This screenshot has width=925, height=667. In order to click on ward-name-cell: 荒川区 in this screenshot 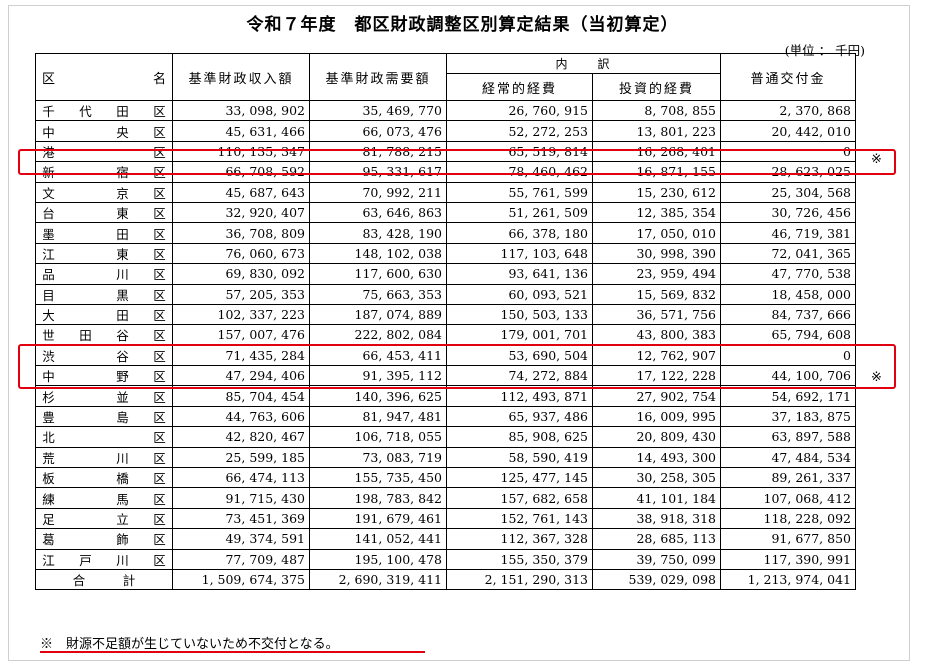, I will do `click(104, 457)`.